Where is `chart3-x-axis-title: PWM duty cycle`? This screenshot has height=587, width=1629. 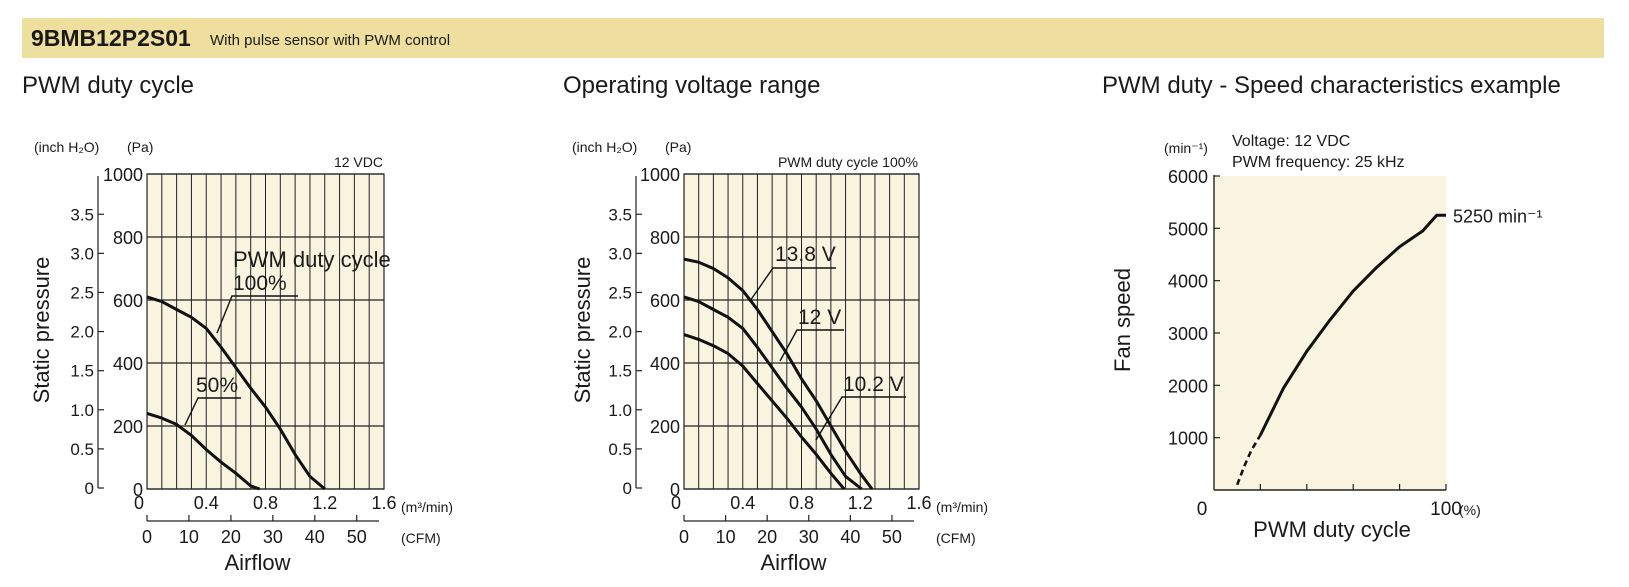
chart3-x-axis-title: PWM duty cycle is located at coordinates (1332, 529).